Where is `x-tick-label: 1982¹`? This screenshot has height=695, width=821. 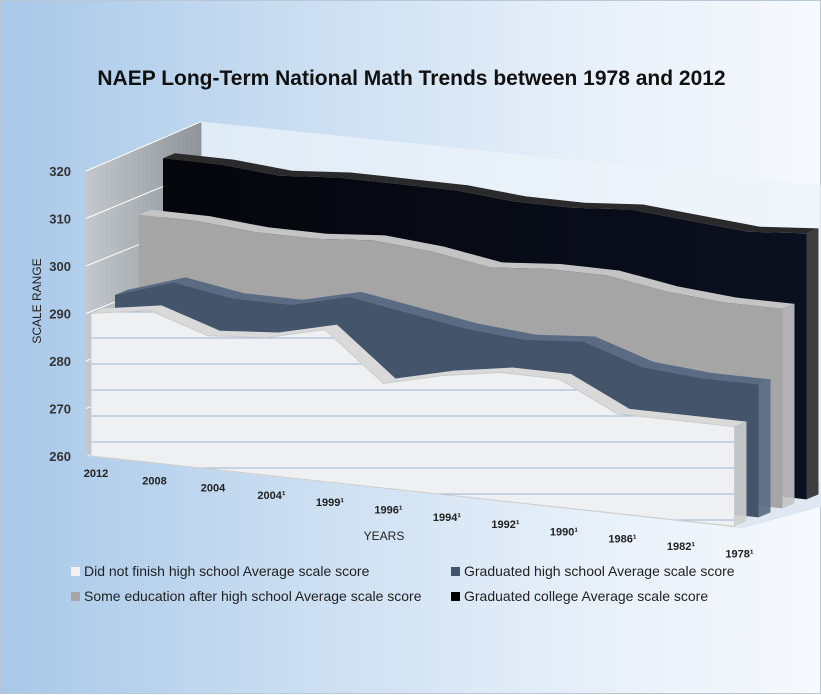
x-tick-label: 1982¹ is located at coordinates (681, 547).